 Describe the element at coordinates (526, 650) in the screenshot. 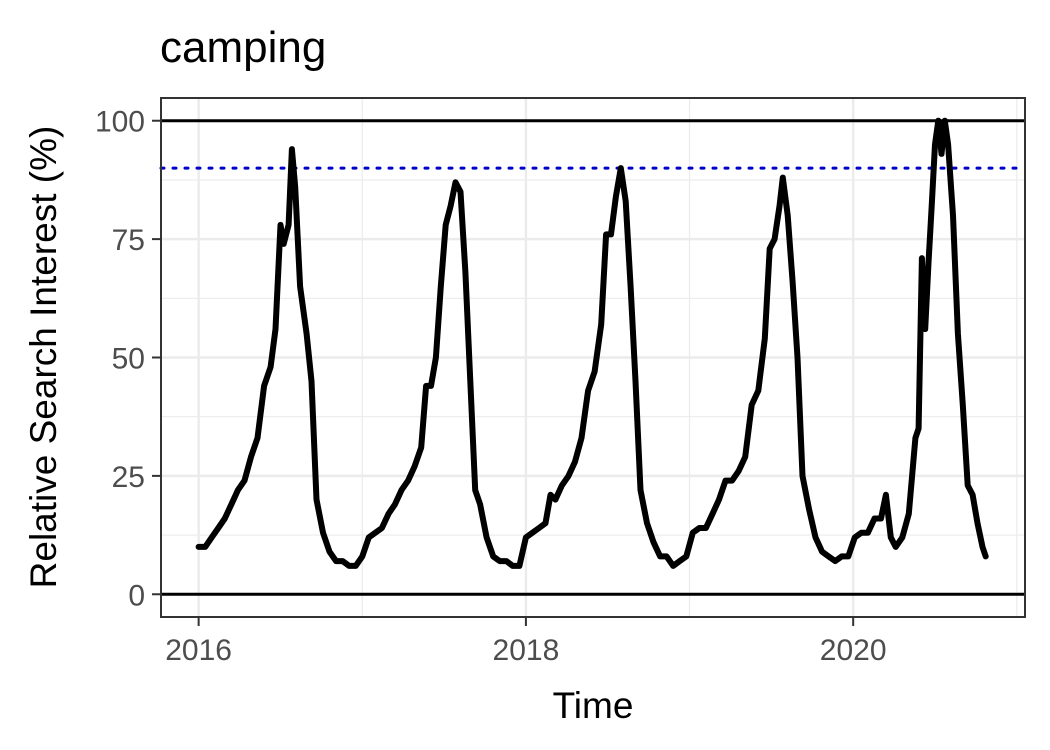

I see `x-tick-label: 2018` at that location.